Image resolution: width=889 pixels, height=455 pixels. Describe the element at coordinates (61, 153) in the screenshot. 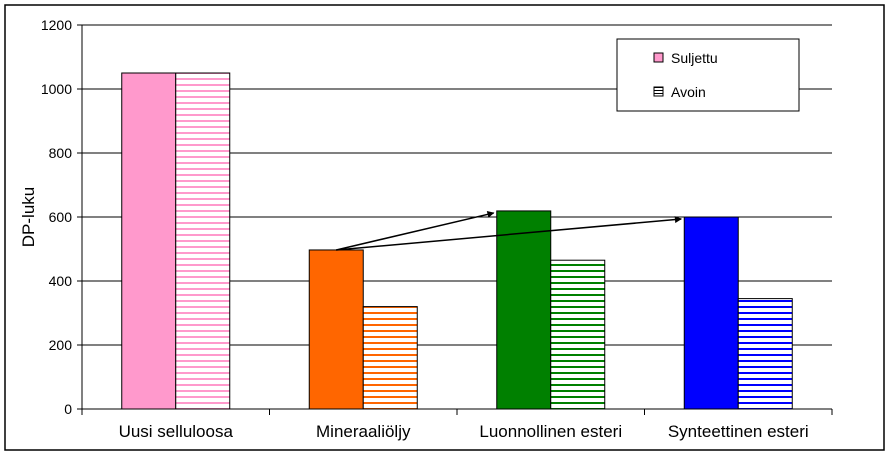

I see `y-tick-label: 800` at that location.